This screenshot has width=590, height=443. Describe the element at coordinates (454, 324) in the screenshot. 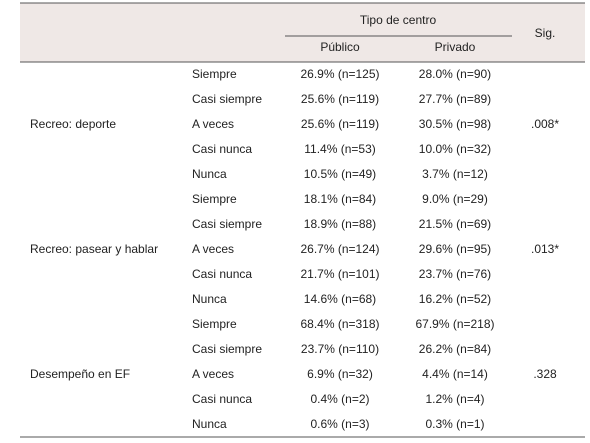

I see `cell-privado: 67.9% (n=218)` at that location.